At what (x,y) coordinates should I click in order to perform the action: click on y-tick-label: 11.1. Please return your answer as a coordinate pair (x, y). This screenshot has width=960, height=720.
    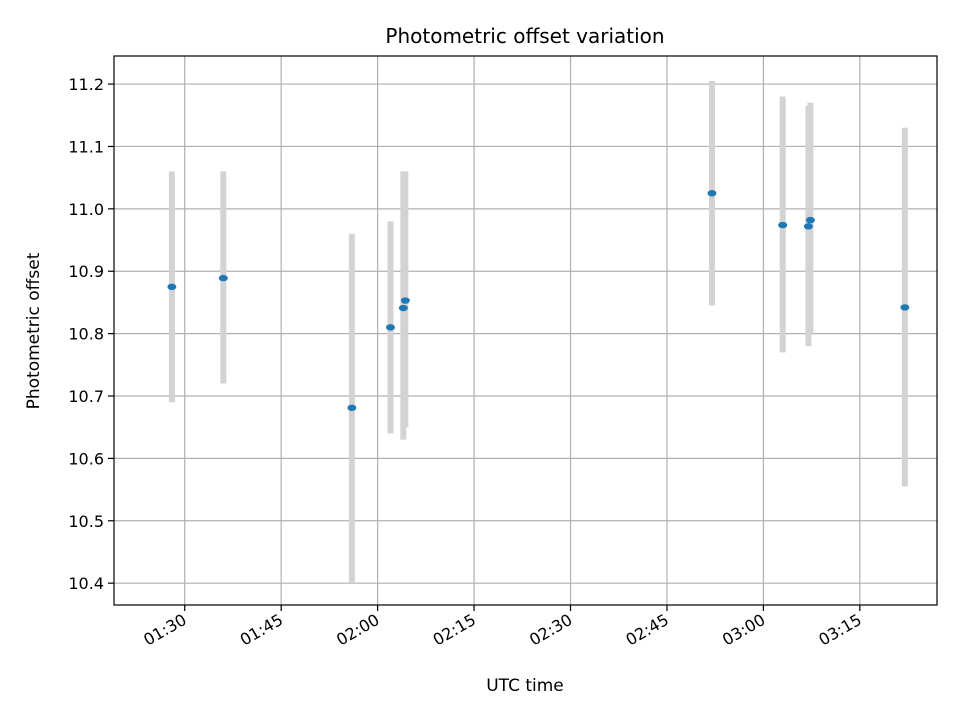
    Looking at the image, I should click on (86, 146).